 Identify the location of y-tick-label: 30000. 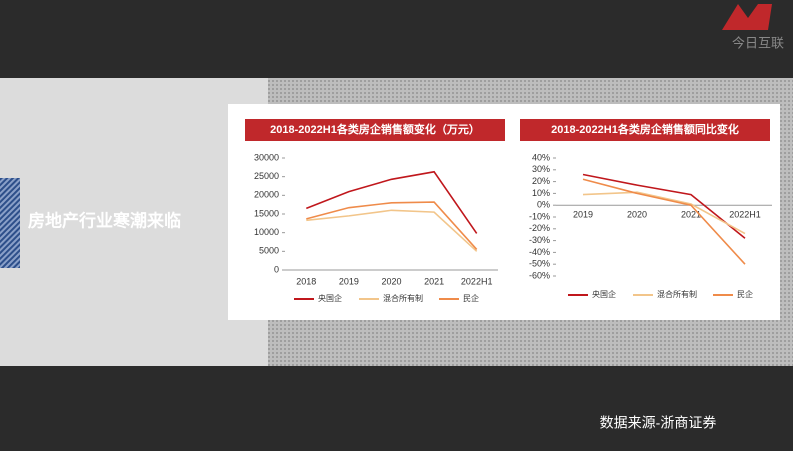
(266, 157).